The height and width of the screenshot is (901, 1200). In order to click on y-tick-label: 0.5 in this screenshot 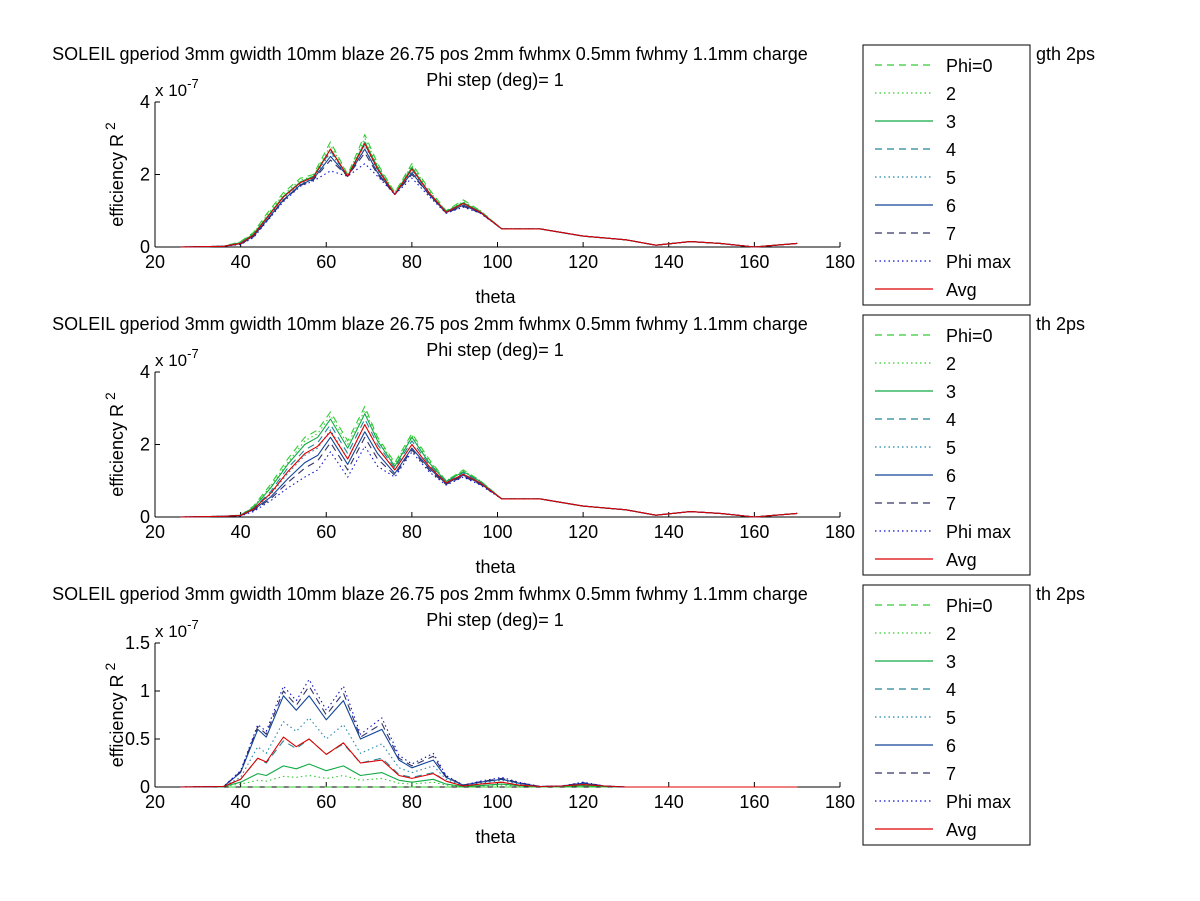, I will do `click(137, 739)`.